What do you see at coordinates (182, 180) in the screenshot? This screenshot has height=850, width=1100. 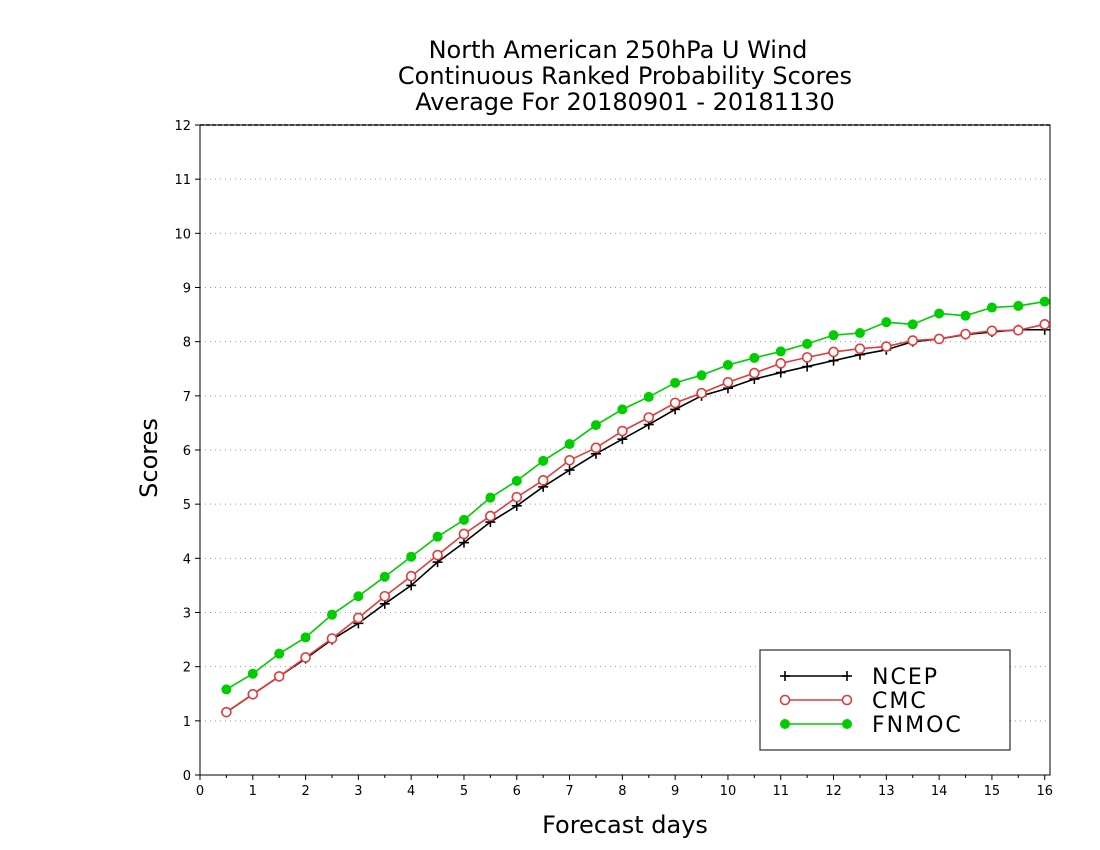 I see `y-tick-label: 11` at bounding box center [182, 180].